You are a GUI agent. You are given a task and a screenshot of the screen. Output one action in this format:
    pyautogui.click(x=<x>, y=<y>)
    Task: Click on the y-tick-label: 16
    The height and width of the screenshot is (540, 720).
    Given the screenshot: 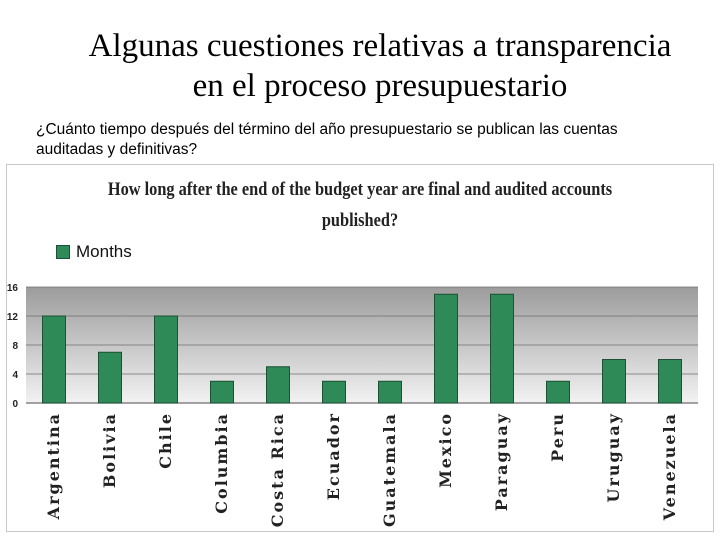 What is the action you would take?
    pyautogui.click(x=13, y=288)
    